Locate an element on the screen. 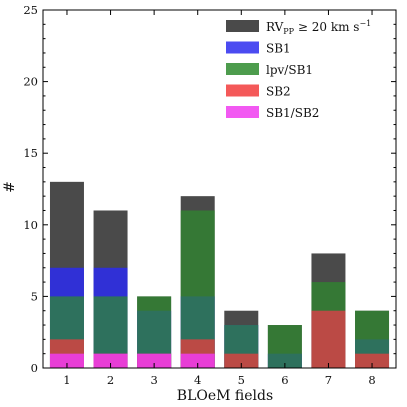  y-tick-label: 0 is located at coordinates (34, 368).